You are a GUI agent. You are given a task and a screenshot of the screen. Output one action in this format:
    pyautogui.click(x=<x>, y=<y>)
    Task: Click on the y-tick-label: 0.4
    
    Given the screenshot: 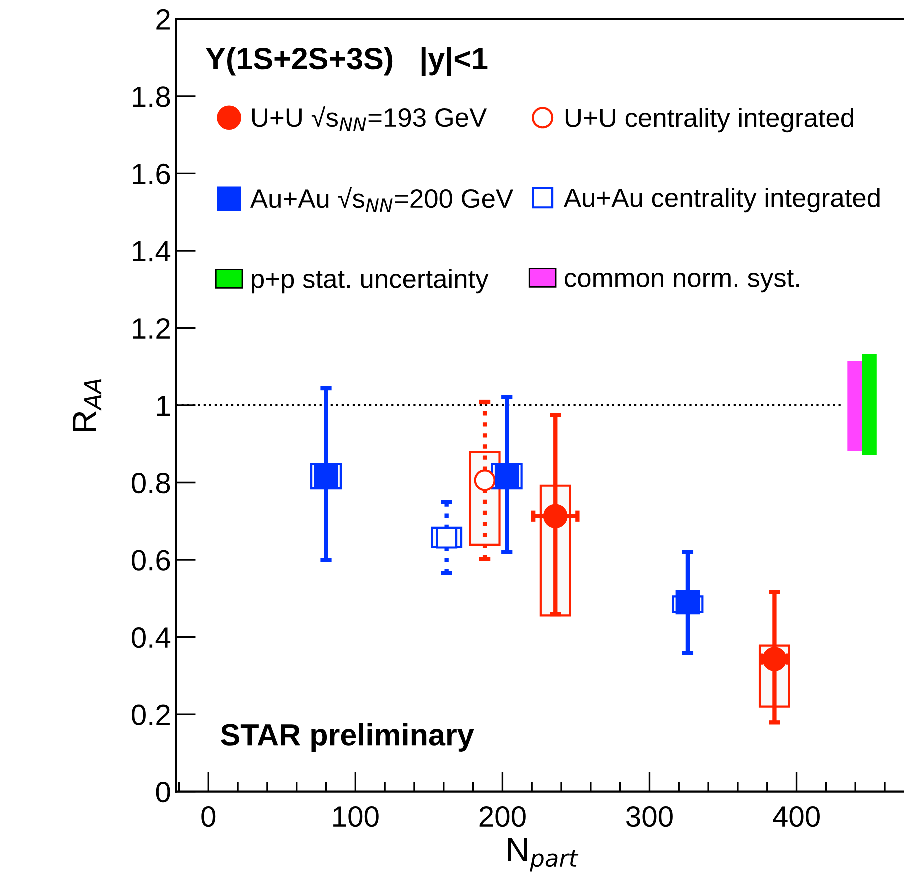 What is the action you would take?
    pyautogui.click(x=151, y=637)
    